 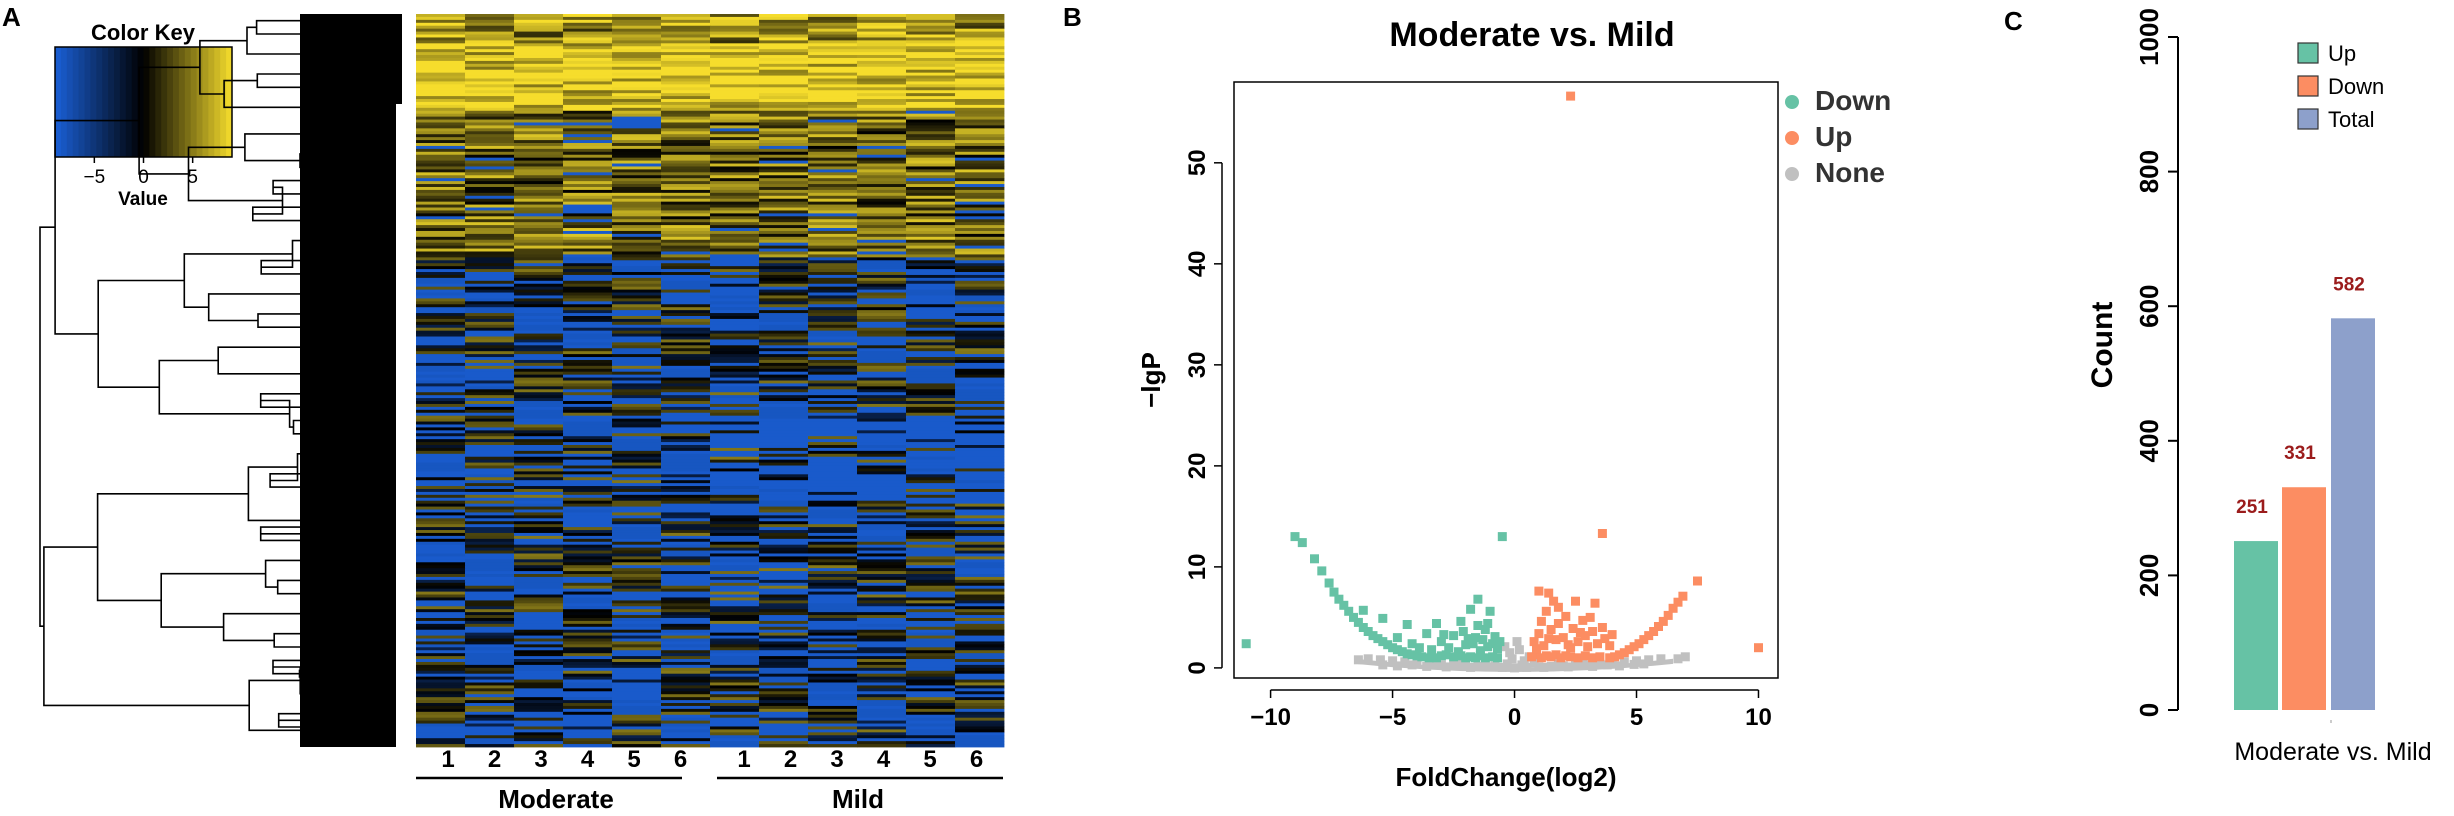 What do you see at coordinates (2304, 598) in the screenshot?
I see `bar-down` at bounding box center [2304, 598].